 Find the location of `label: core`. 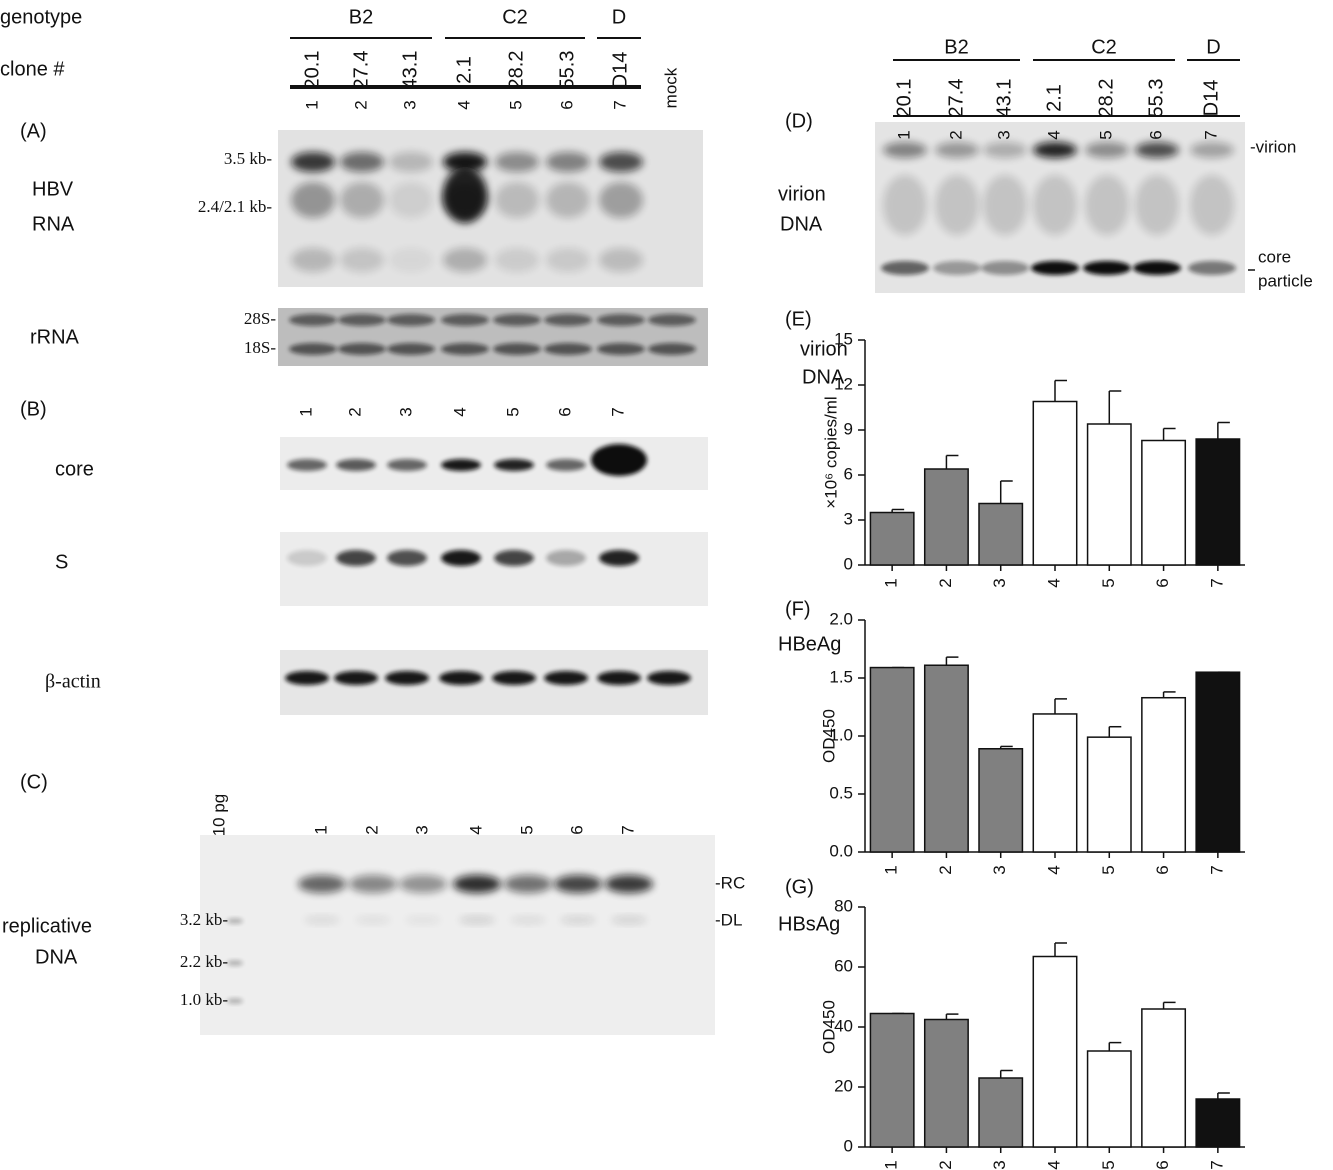

label: core is located at coordinates (74, 469).